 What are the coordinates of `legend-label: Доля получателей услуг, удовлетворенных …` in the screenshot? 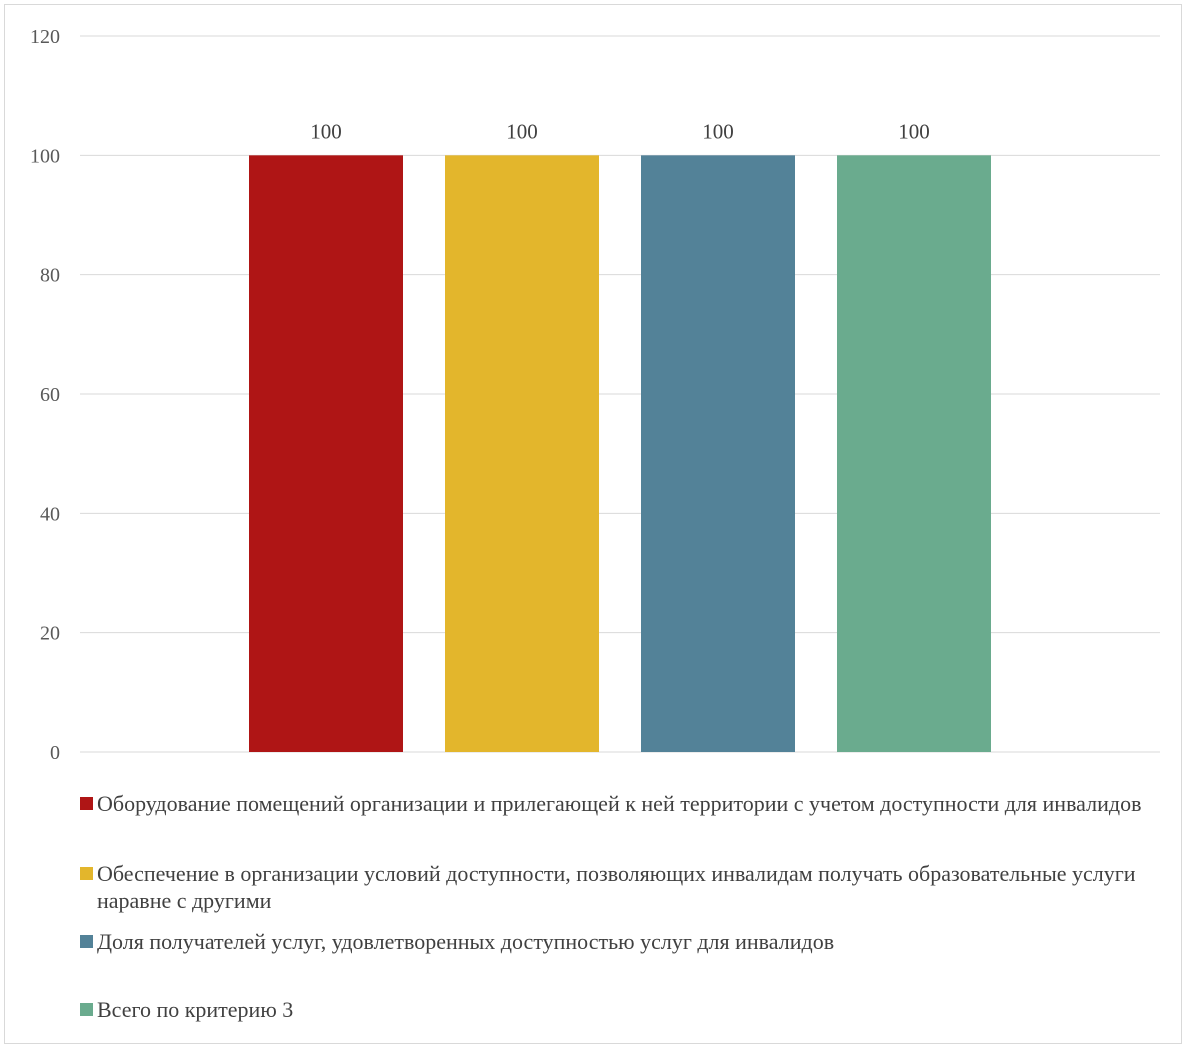 It's located at (466, 941).